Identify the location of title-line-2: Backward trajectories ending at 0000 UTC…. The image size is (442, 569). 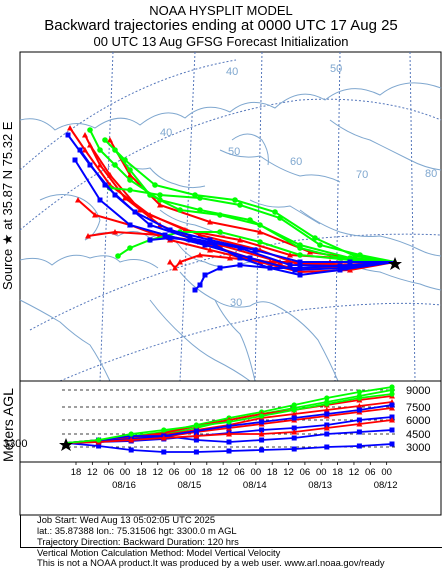
(221, 25).